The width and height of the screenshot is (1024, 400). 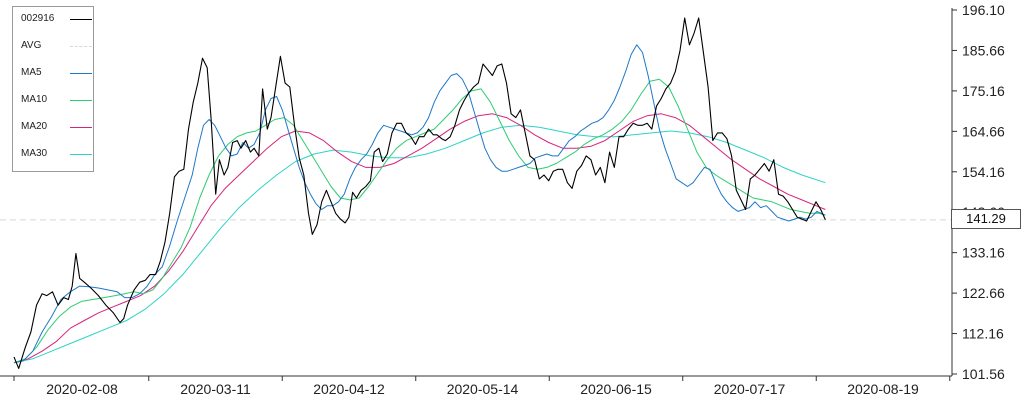 What do you see at coordinates (983, 10) in the screenshot?
I see `y-tick-label: 196.10` at bounding box center [983, 10].